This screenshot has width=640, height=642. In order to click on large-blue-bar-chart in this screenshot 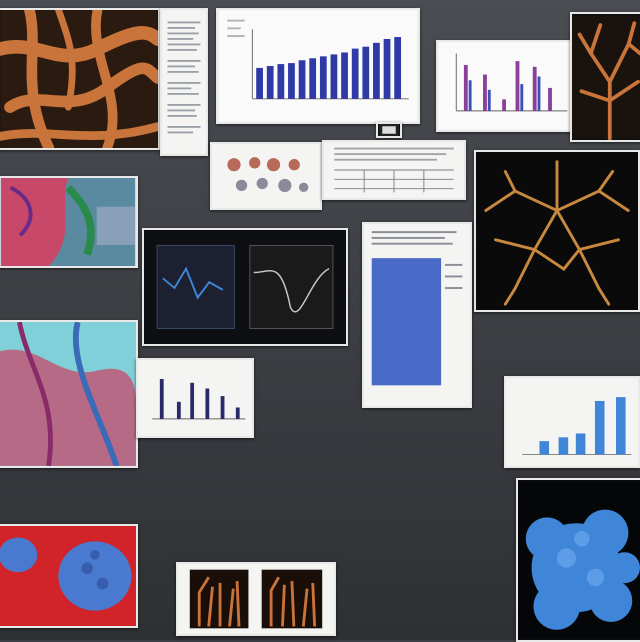, I will do `click(572, 422)`.